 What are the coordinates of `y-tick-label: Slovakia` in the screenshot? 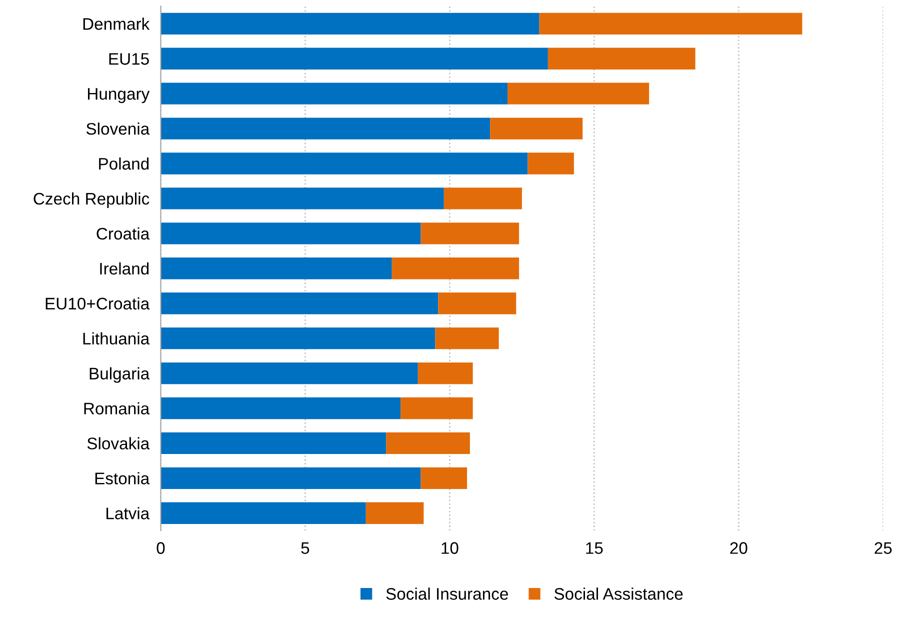 It's located at (118, 443).